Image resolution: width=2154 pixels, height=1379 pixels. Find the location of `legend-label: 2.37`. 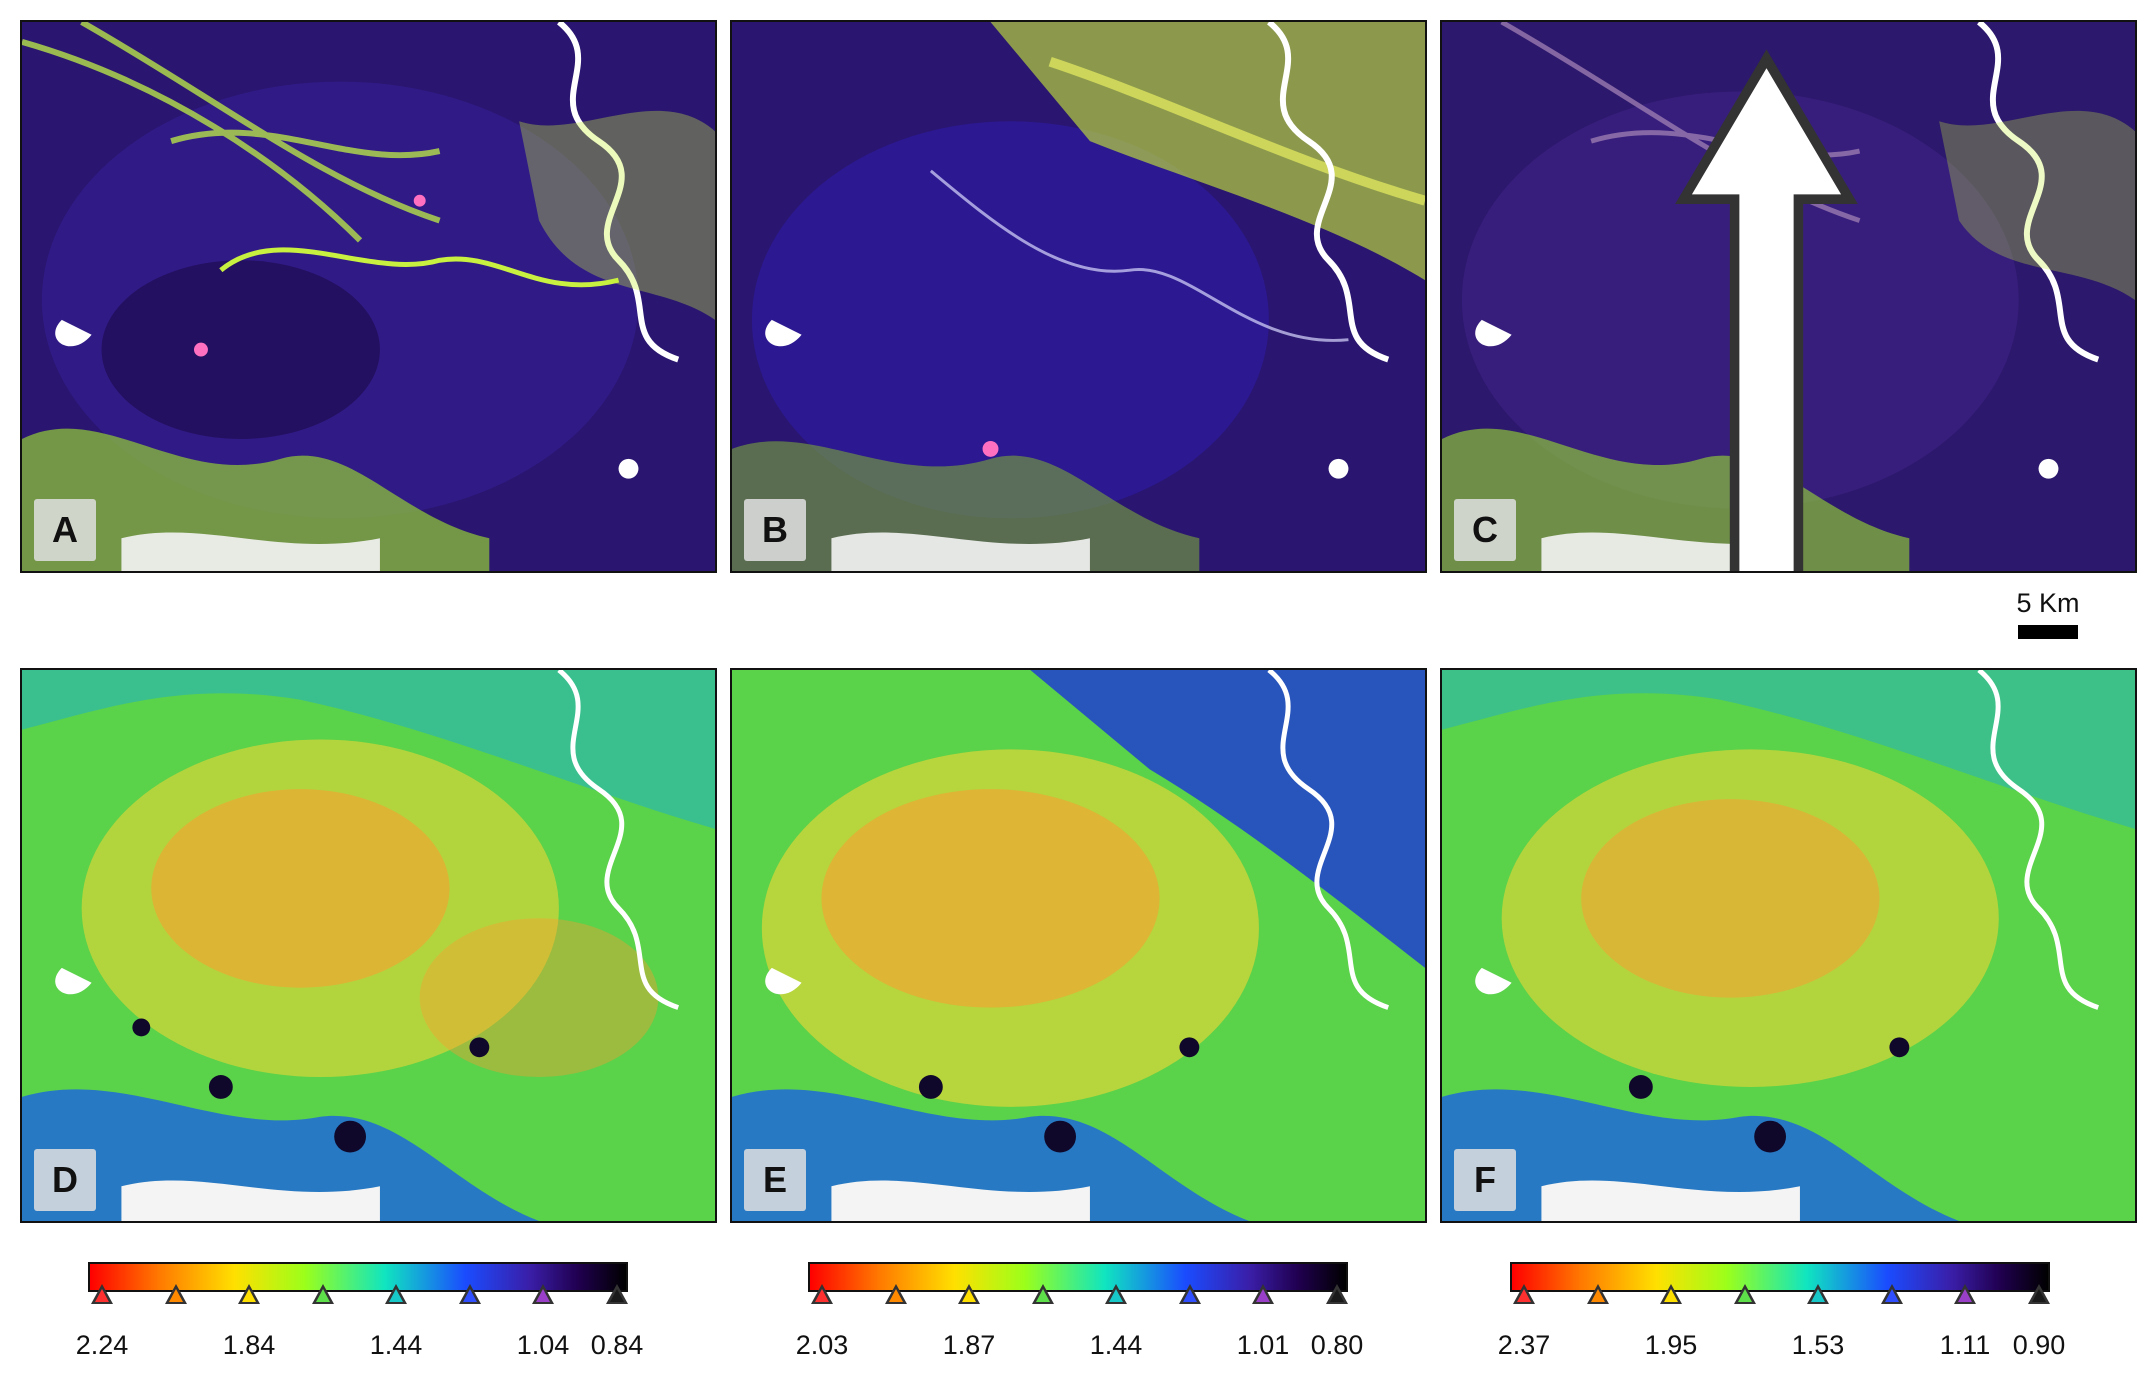

legend-label: 2.37 is located at coordinates (1524, 1345).